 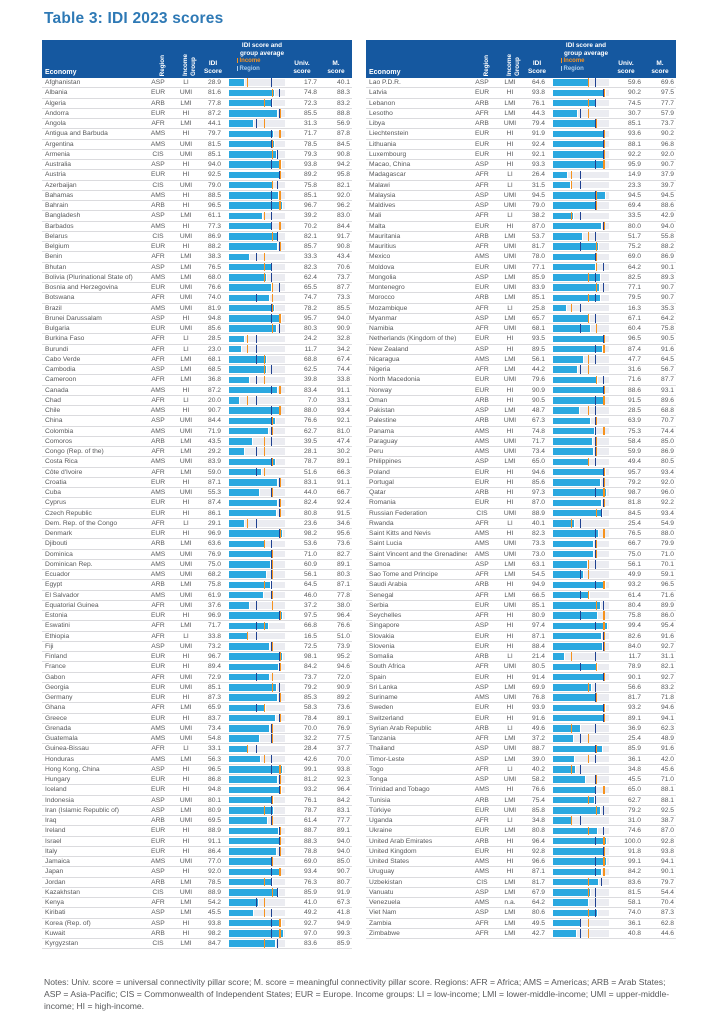 I want to click on table-row: Liechtenstein EUR HI 91.9 93.6 90.2, so click(x=521, y=134).